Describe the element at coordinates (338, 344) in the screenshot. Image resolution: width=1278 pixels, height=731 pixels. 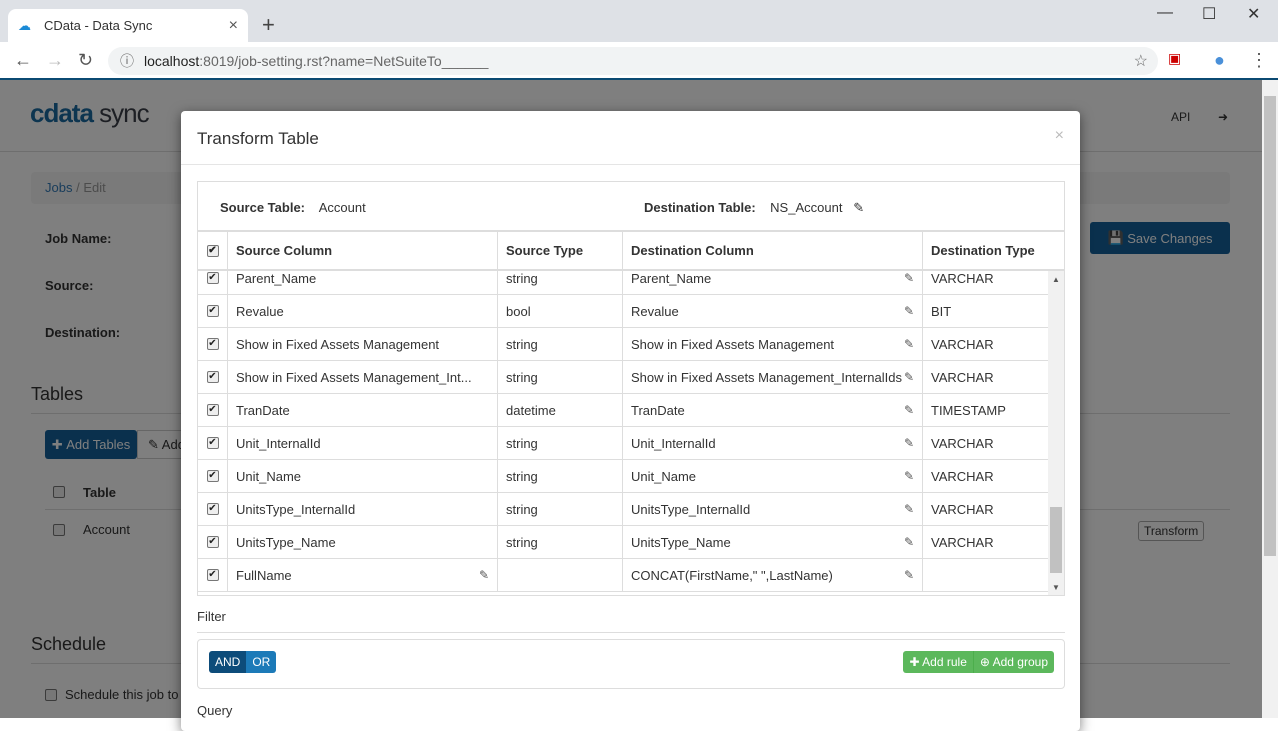
I see `source-column-name: Show in Fixed Assets Management` at that location.